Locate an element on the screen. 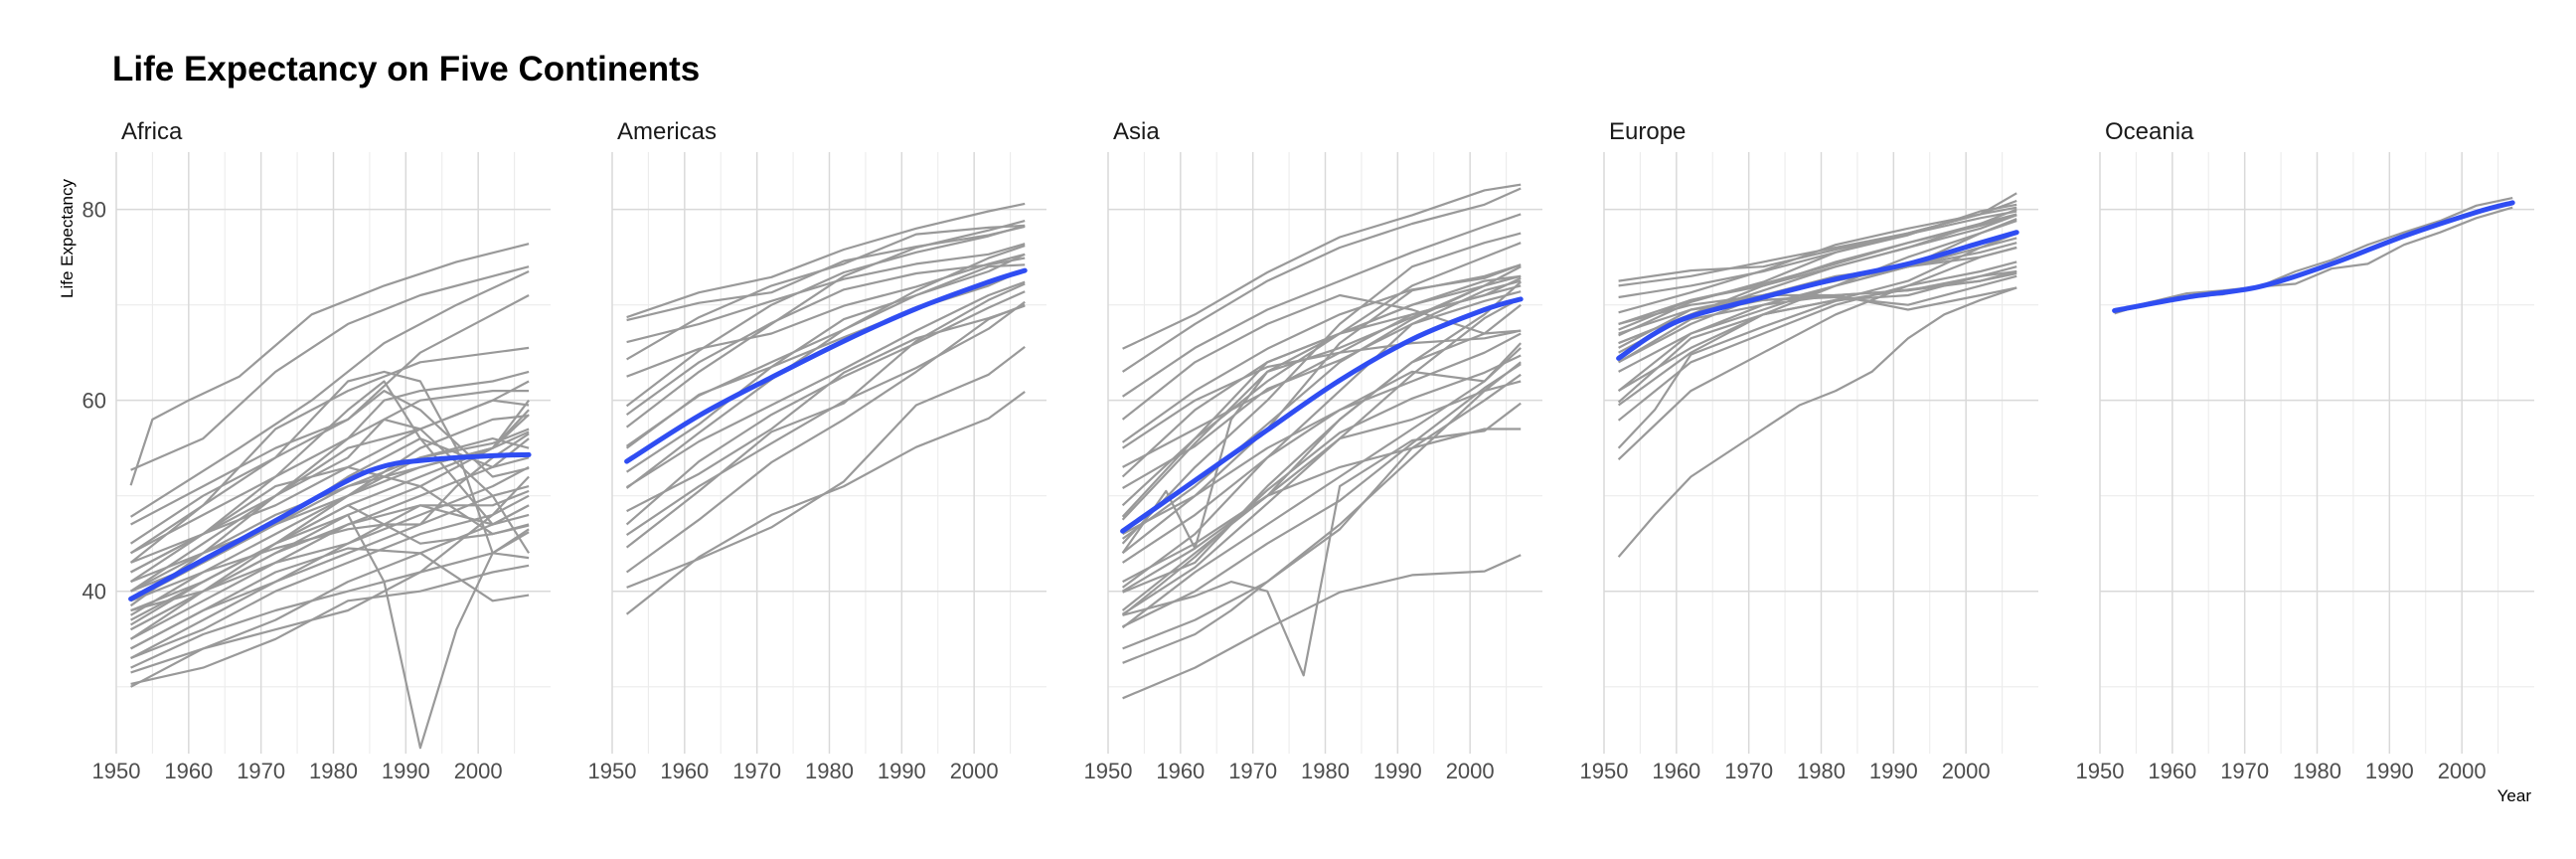  chart-title: Life Expectancy on Five Continents is located at coordinates (406, 69).